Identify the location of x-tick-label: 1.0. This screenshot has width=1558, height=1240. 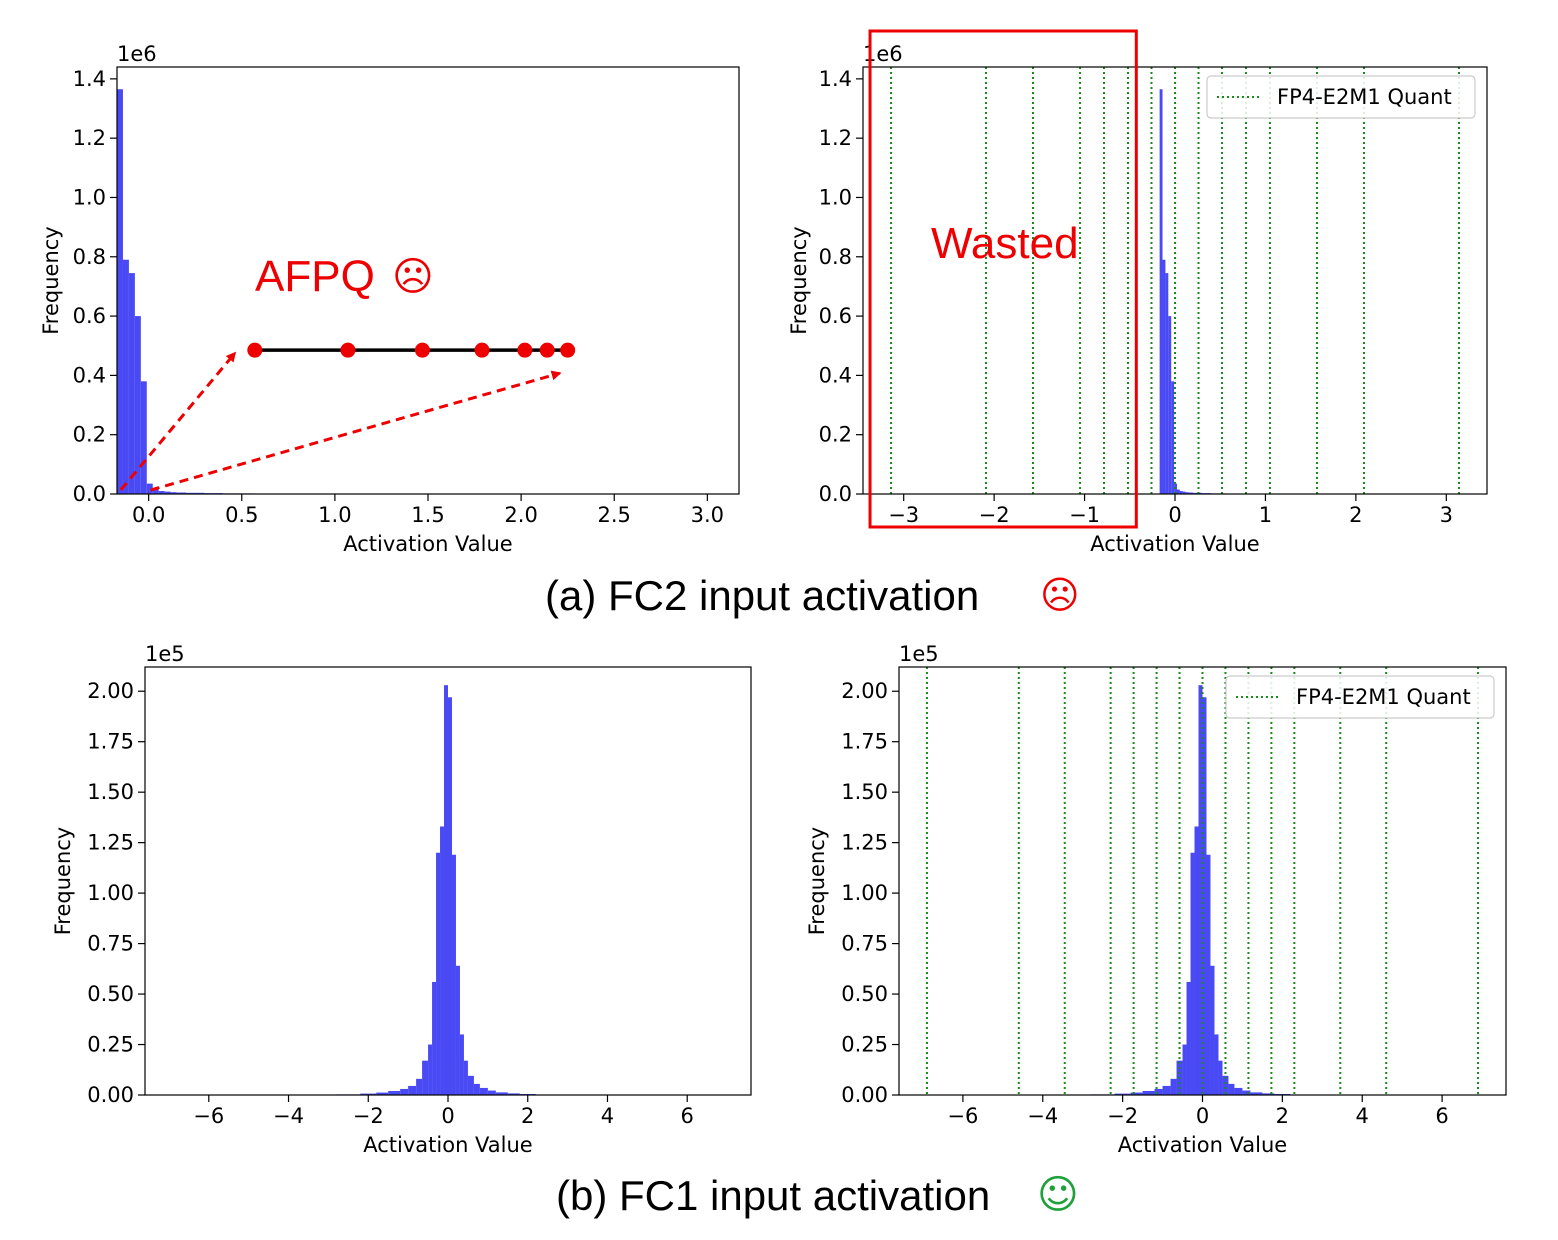
(334, 515).